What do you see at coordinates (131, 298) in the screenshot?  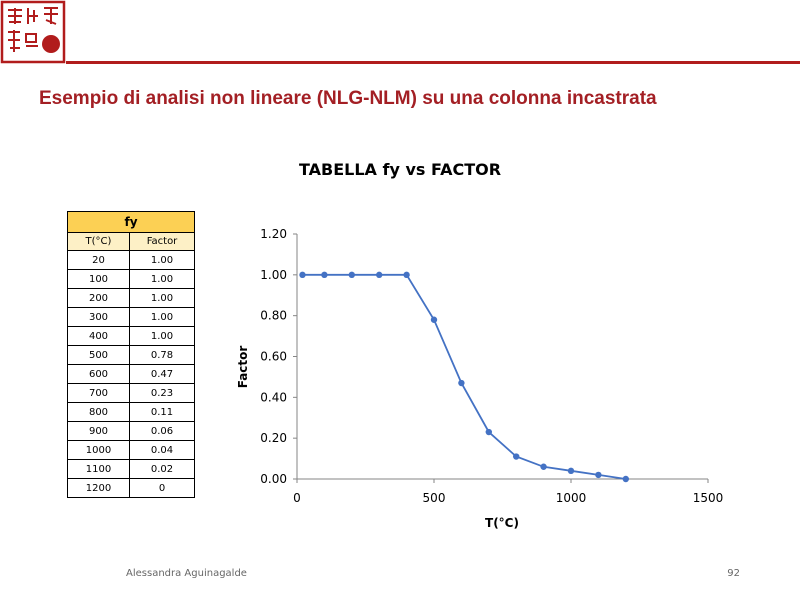 I see `table-row: 200 1.00` at bounding box center [131, 298].